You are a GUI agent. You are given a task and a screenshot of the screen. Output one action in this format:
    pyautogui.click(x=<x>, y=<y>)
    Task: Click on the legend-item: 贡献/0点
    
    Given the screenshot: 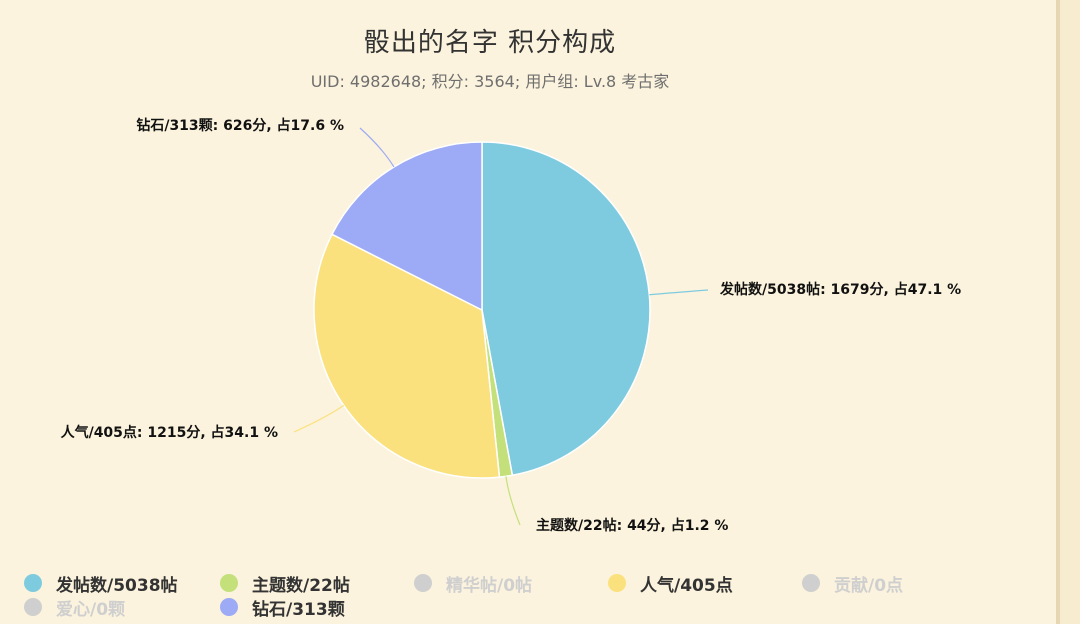 What is the action you would take?
    pyautogui.click(x=853, y=584)
    